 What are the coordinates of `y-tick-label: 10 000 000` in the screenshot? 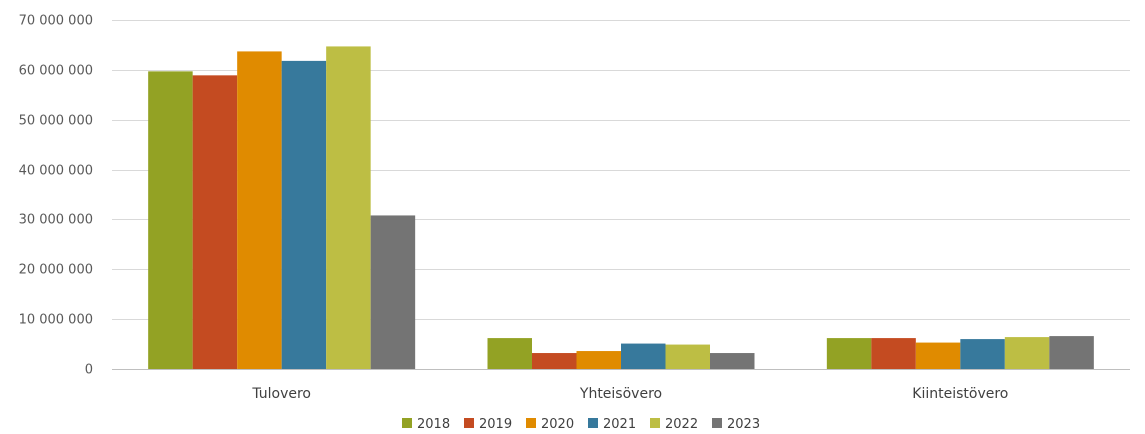 It's located at (56, 320).